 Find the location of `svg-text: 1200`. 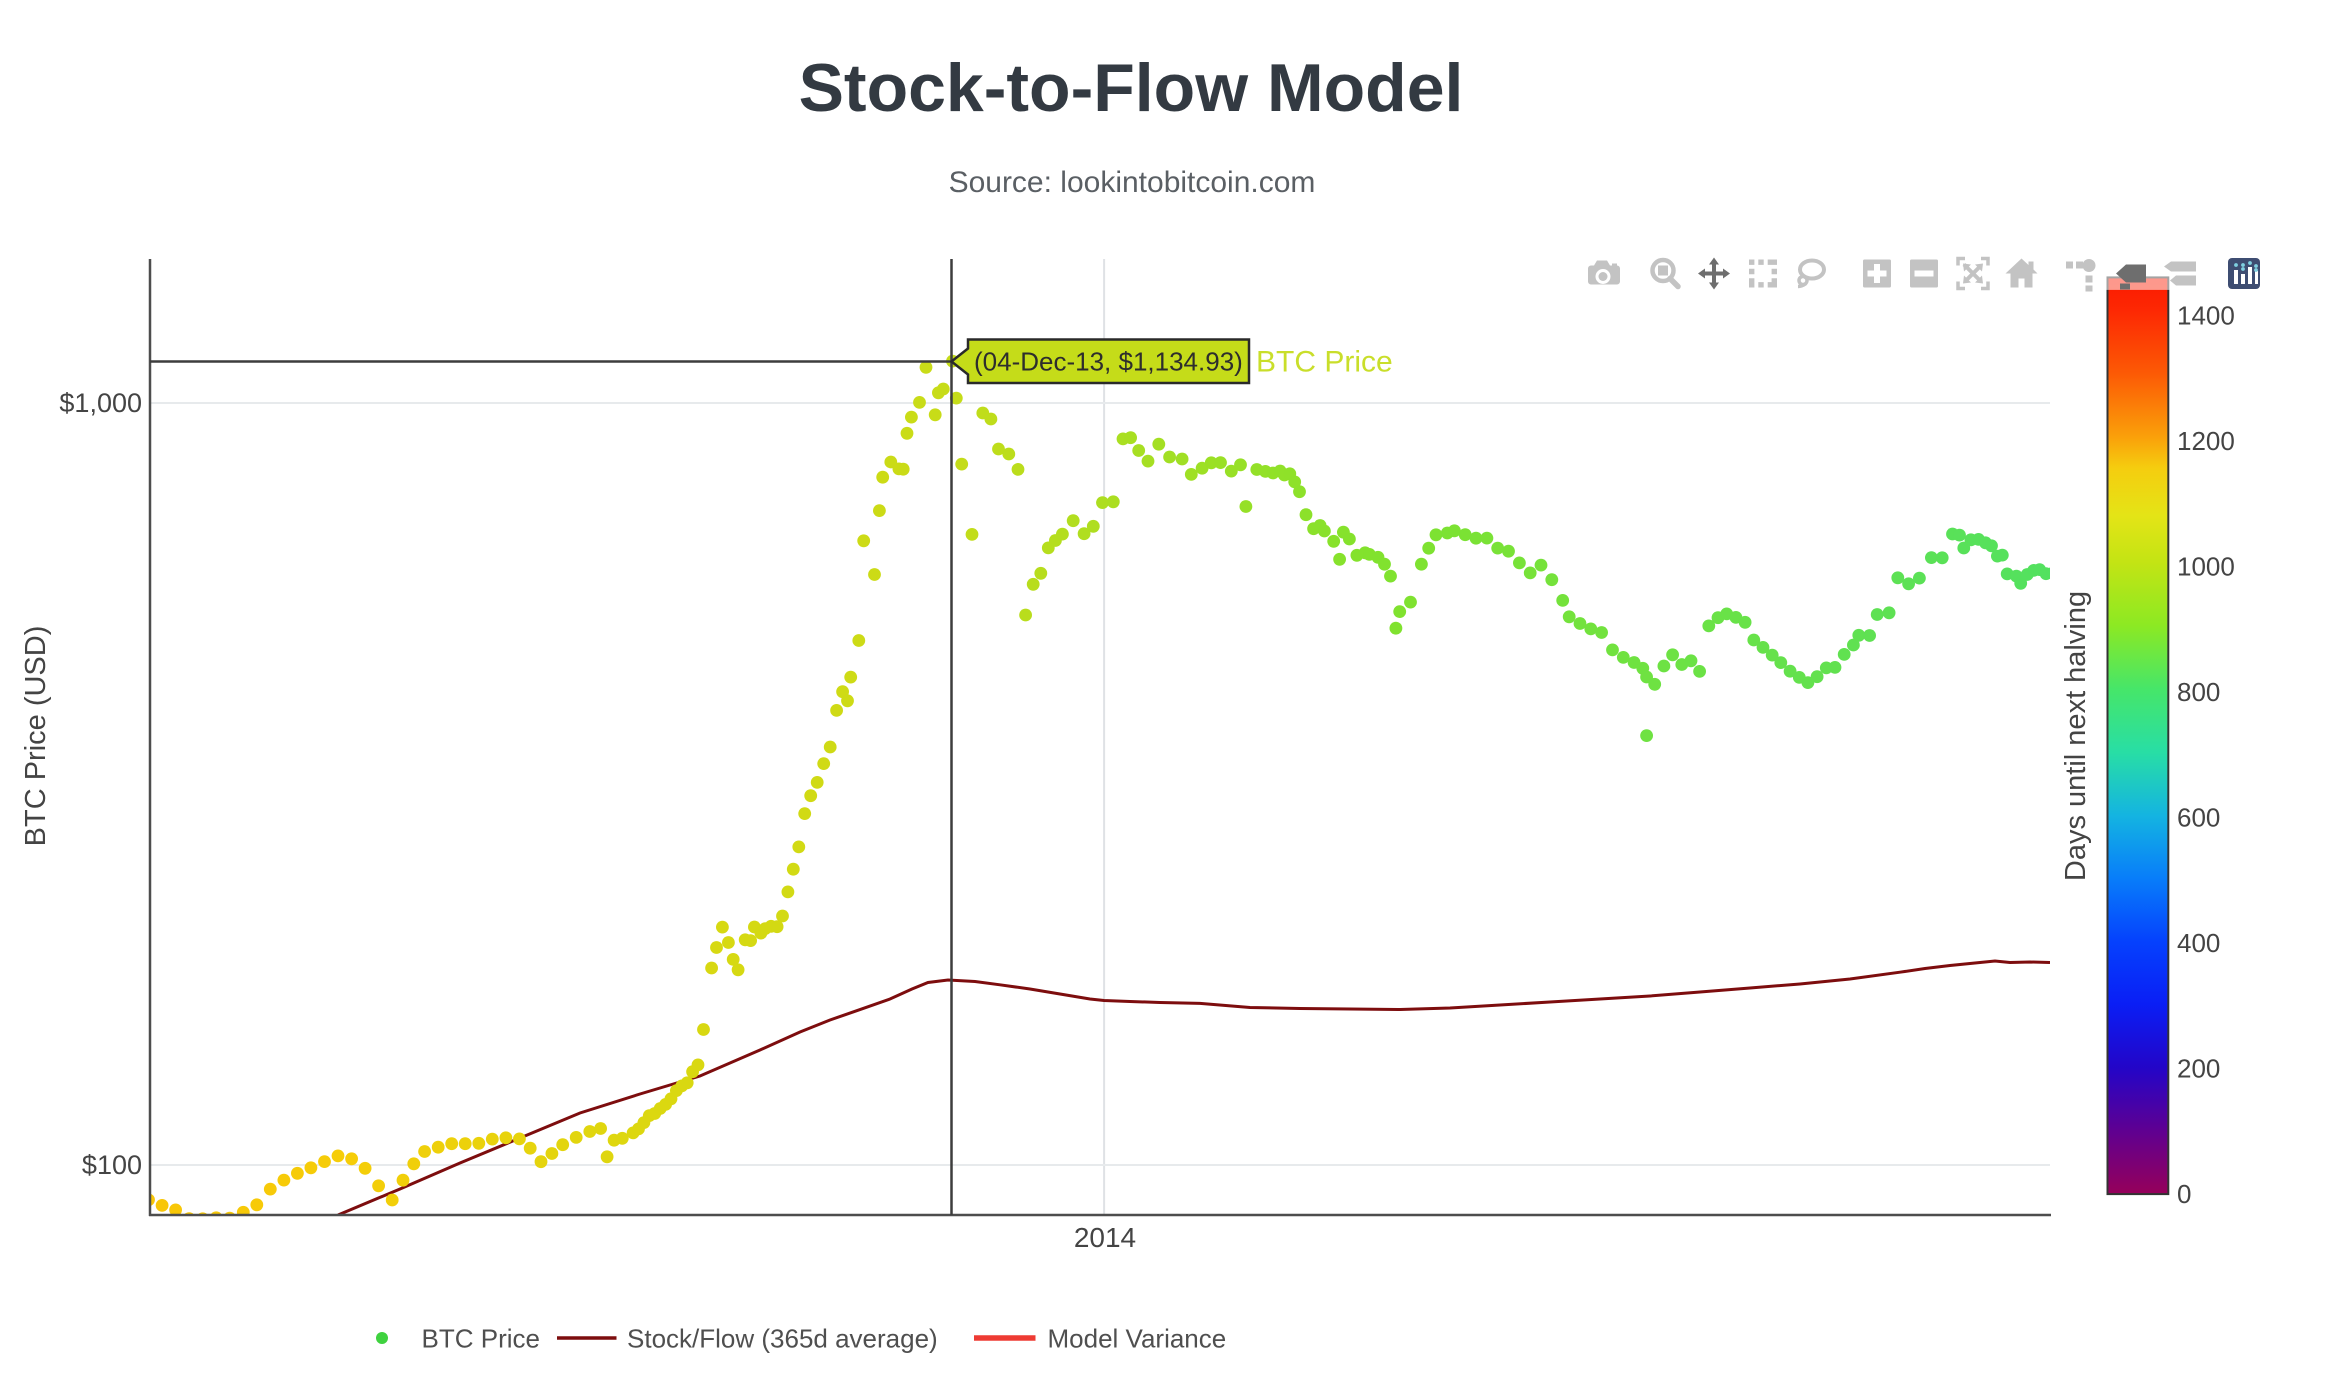

svg-text: 1200 is located at coordinates (2206, 441).